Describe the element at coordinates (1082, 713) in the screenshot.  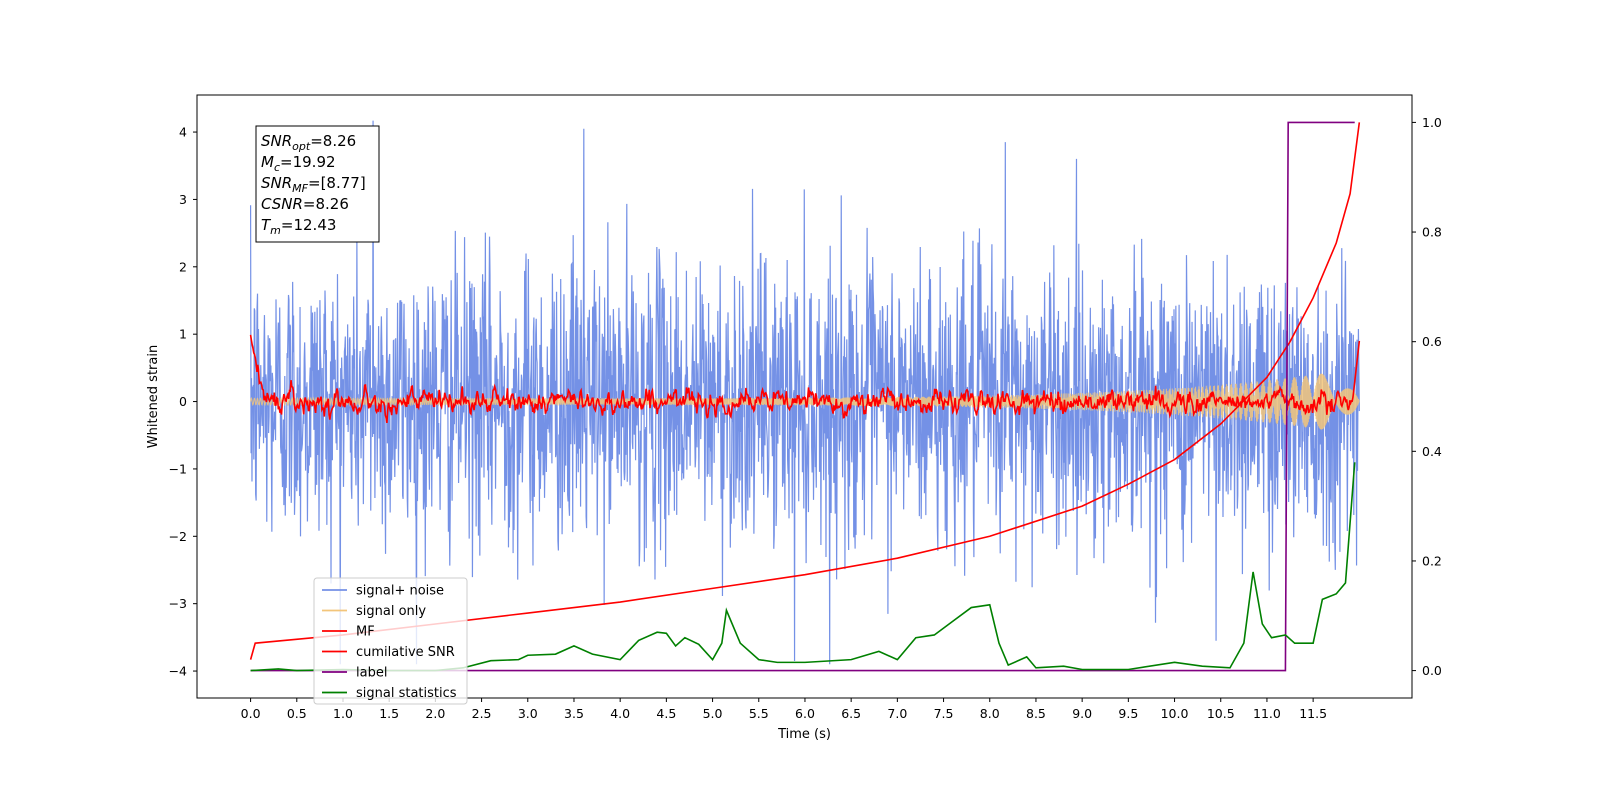
I see `x-tick-label: 9.0` at that location.